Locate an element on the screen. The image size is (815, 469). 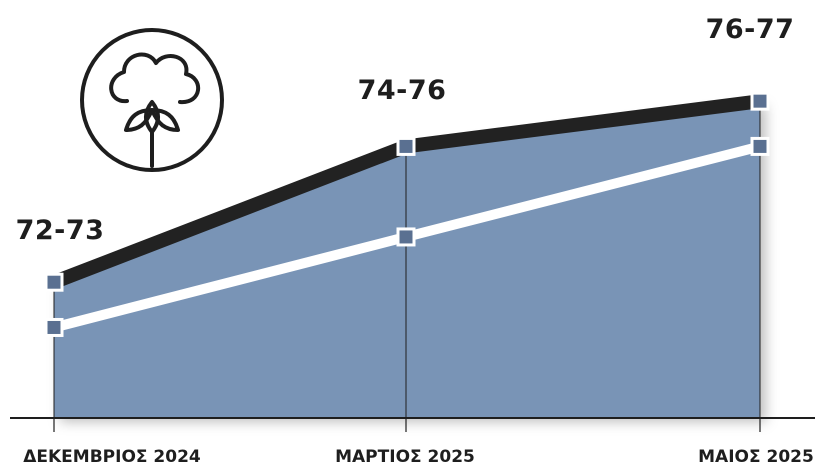
range-label-dec-2024: 72-73 is located at coordinates (60, 230).